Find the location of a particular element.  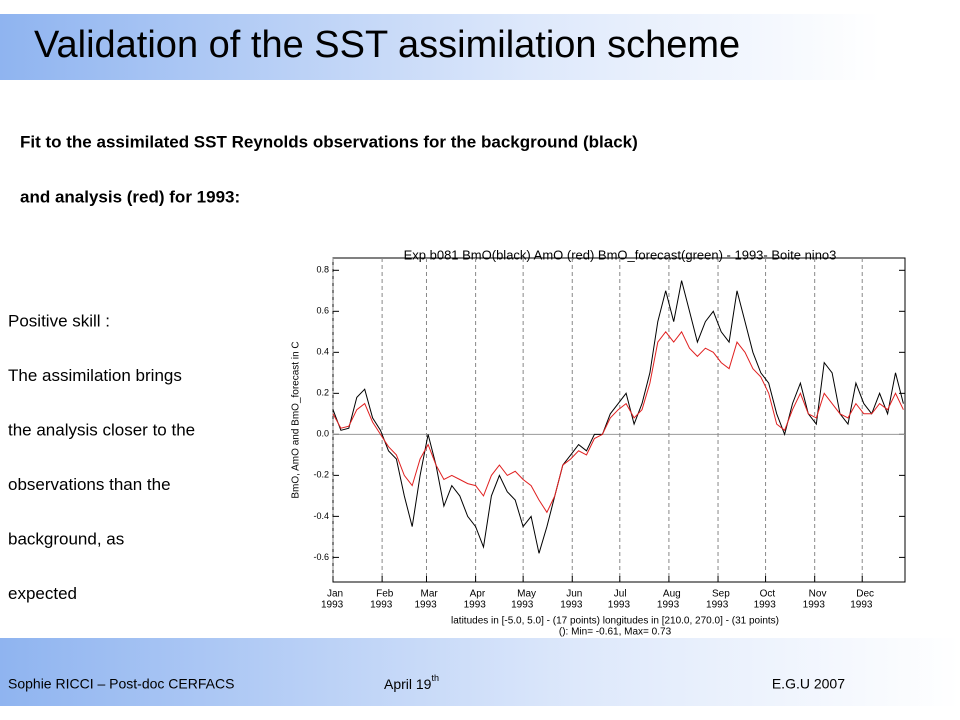

footer-date: April 19th is located at coordinates (411, 682).